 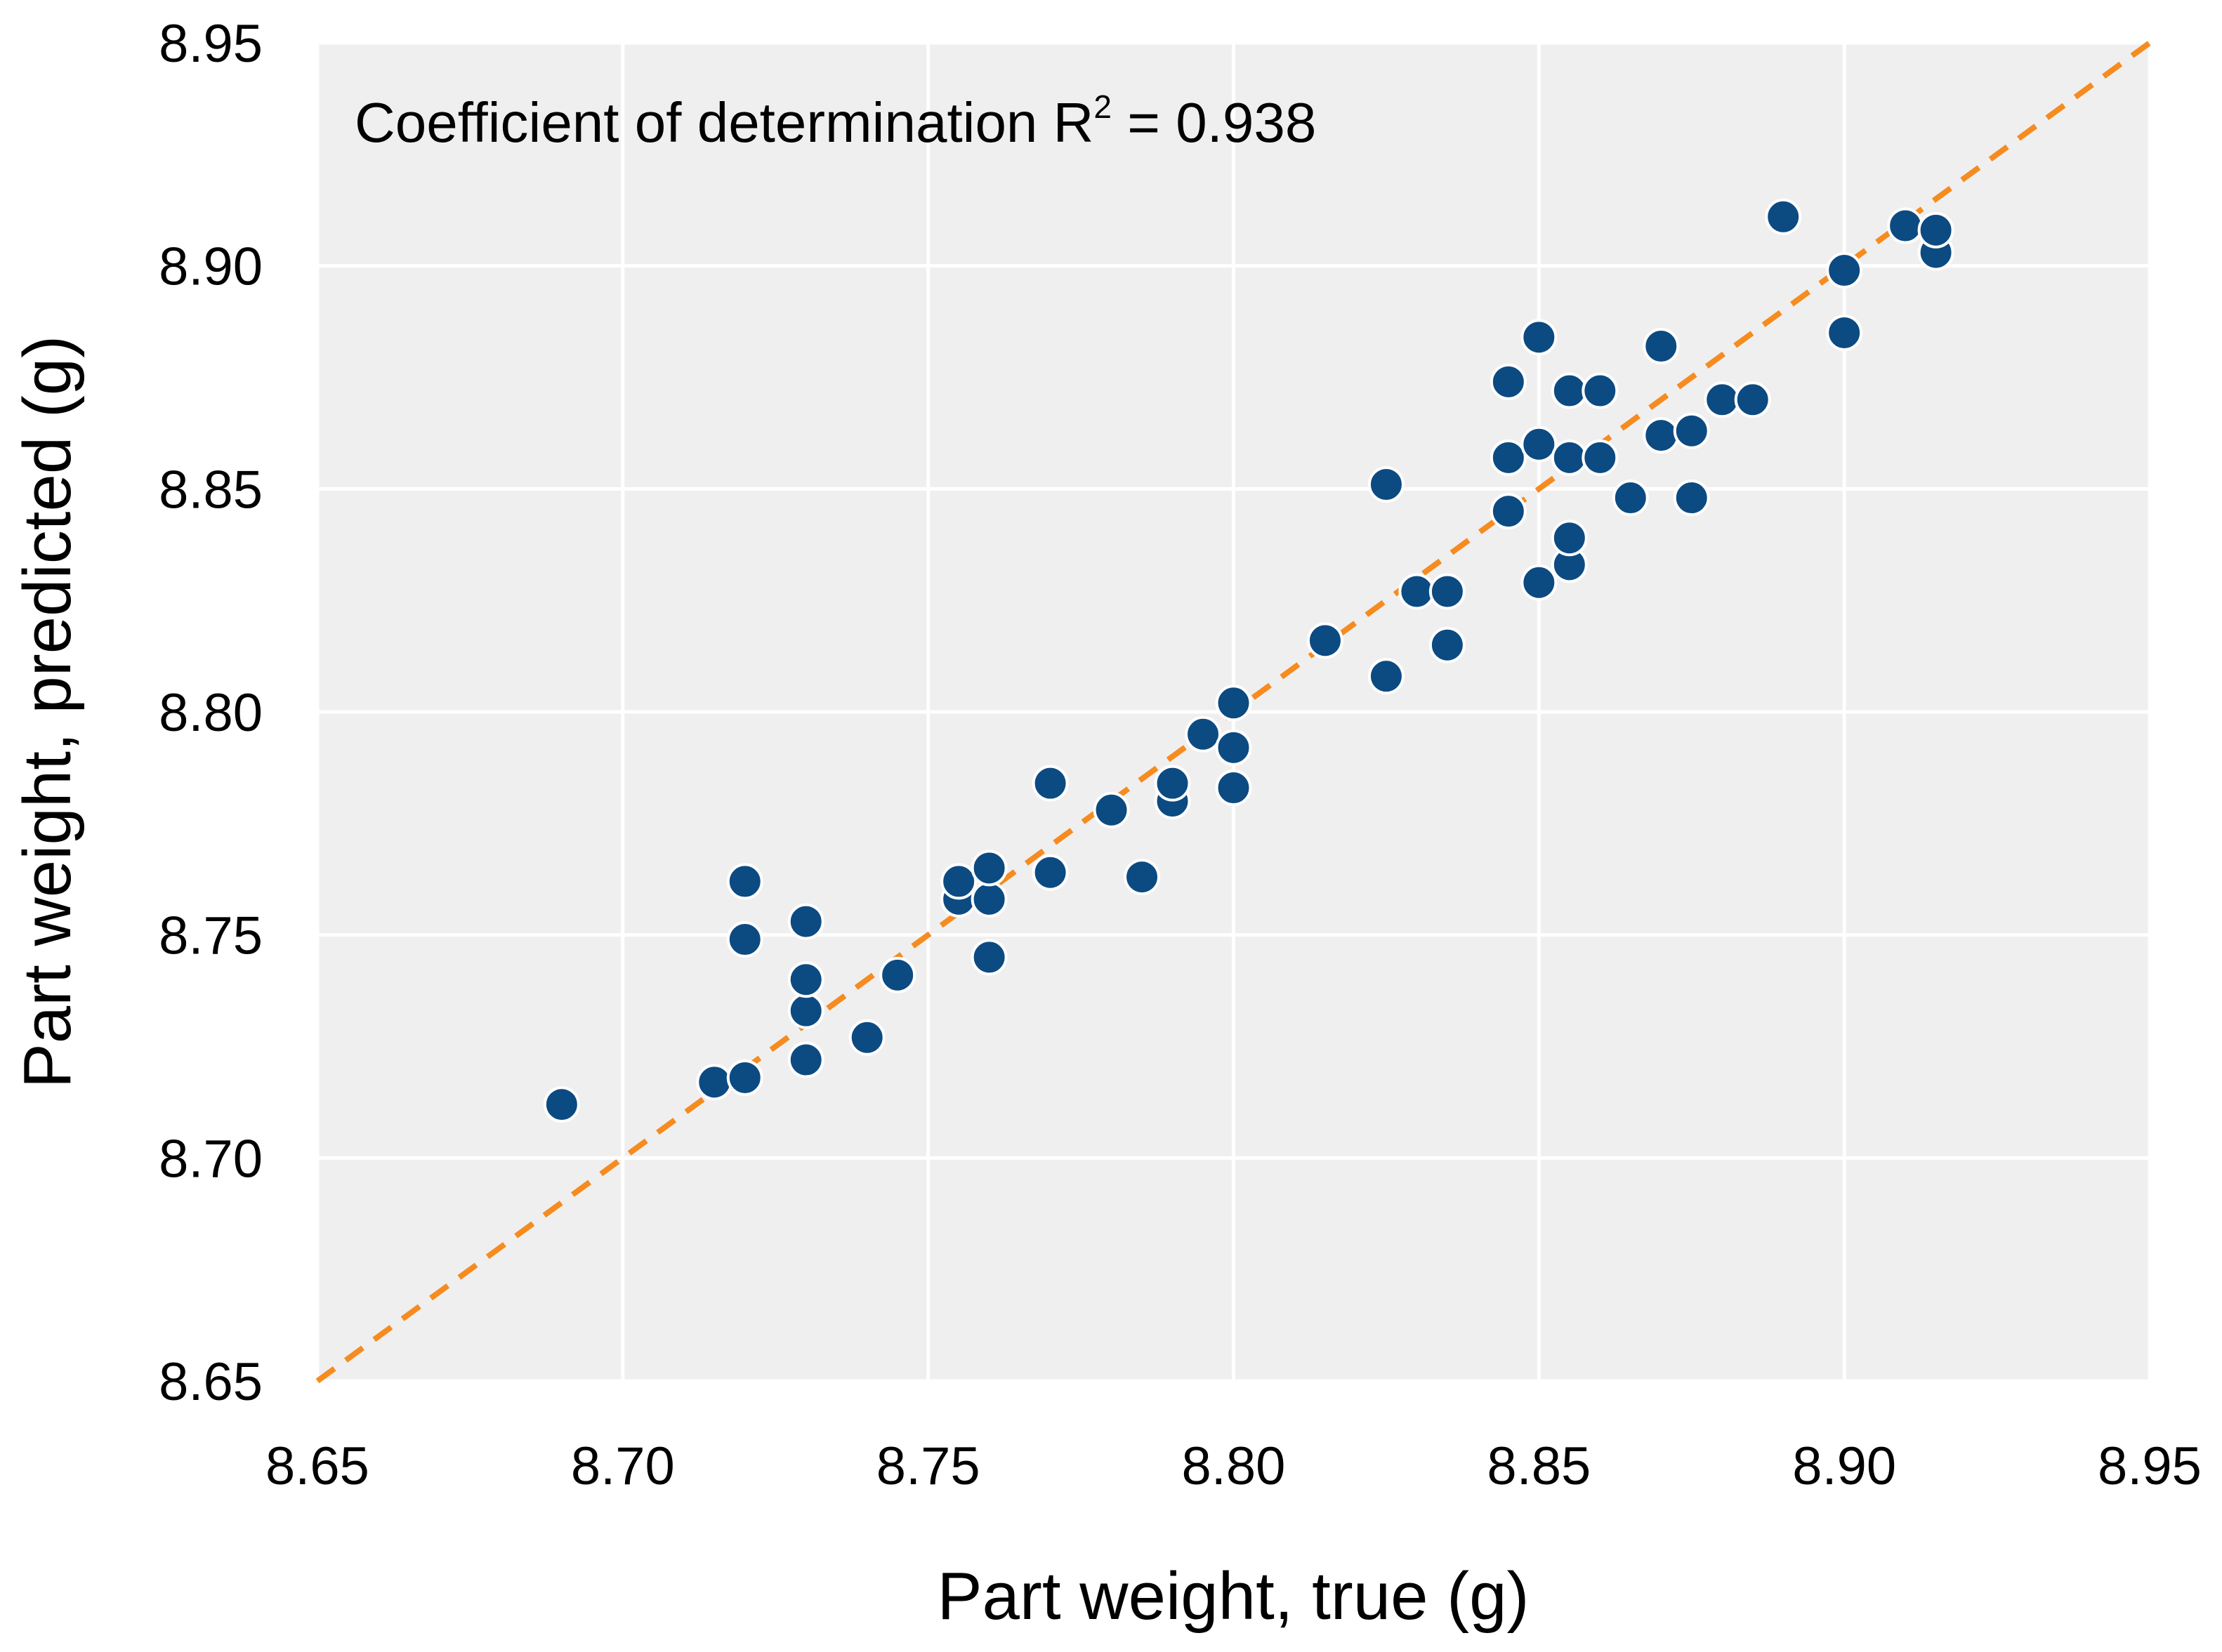 What do you see at coordinates (2150, 1466) in the screenshot?
I see `x-tick-label: 8.95` at bounding box center [2150, 1466].